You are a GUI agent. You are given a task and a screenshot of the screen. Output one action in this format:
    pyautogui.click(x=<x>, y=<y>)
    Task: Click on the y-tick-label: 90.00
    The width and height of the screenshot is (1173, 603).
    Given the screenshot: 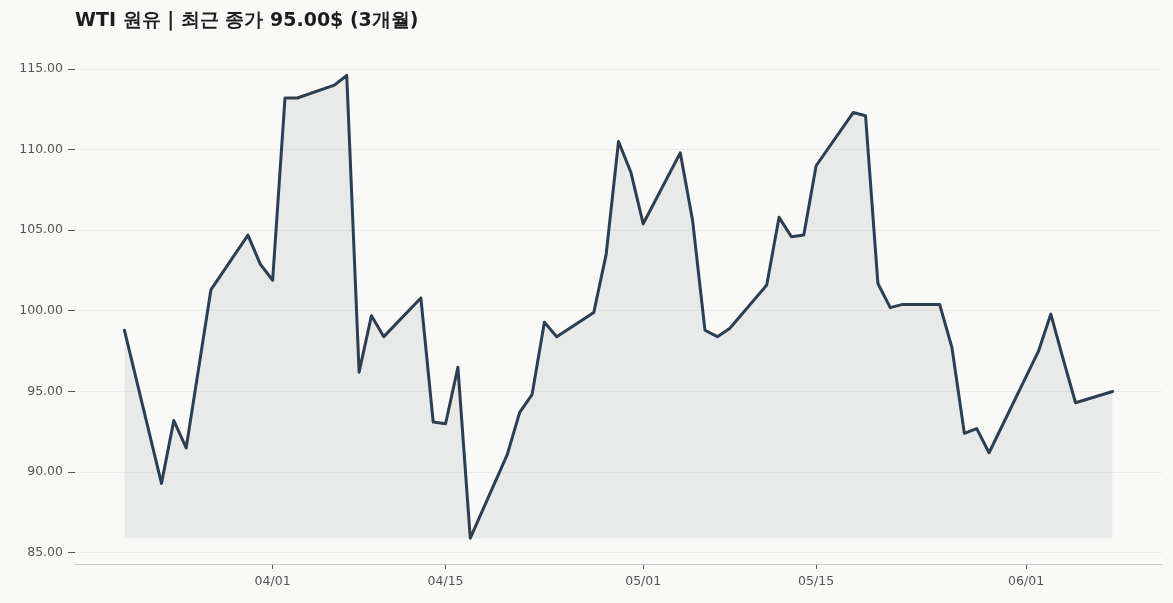 What is the action you would take?
    pyautogui.click(x=45, y=471)
    